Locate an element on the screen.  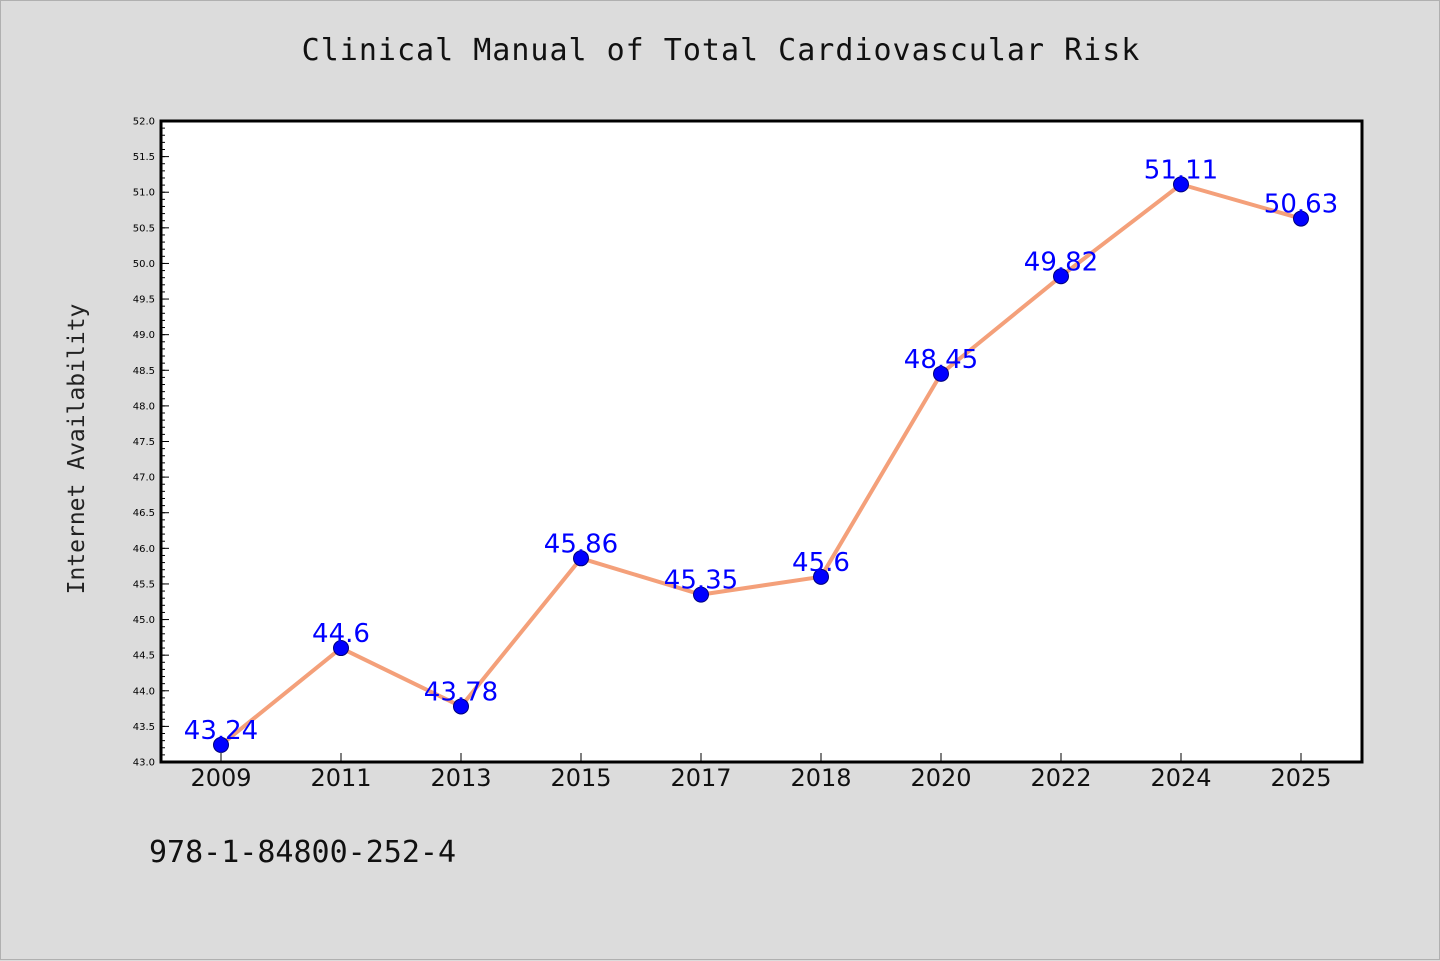
y-tick-label: 50.0 is located at coordinates (144, 264).